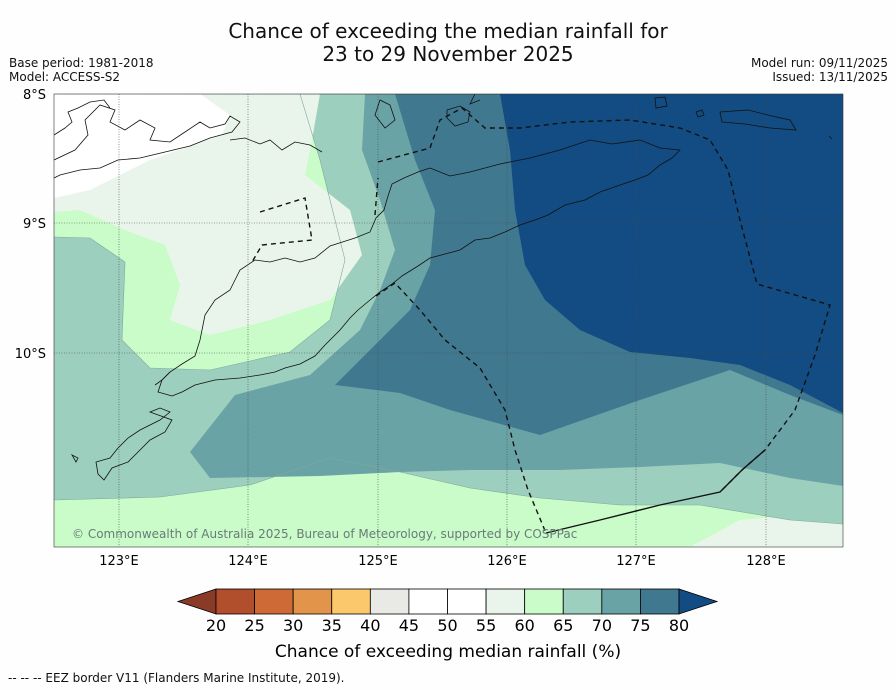  Describe the element at coordinates (448, 652) in the screenshot. I see `colorbar-title: Chance of exceeding median rainfall (%)` at that location.